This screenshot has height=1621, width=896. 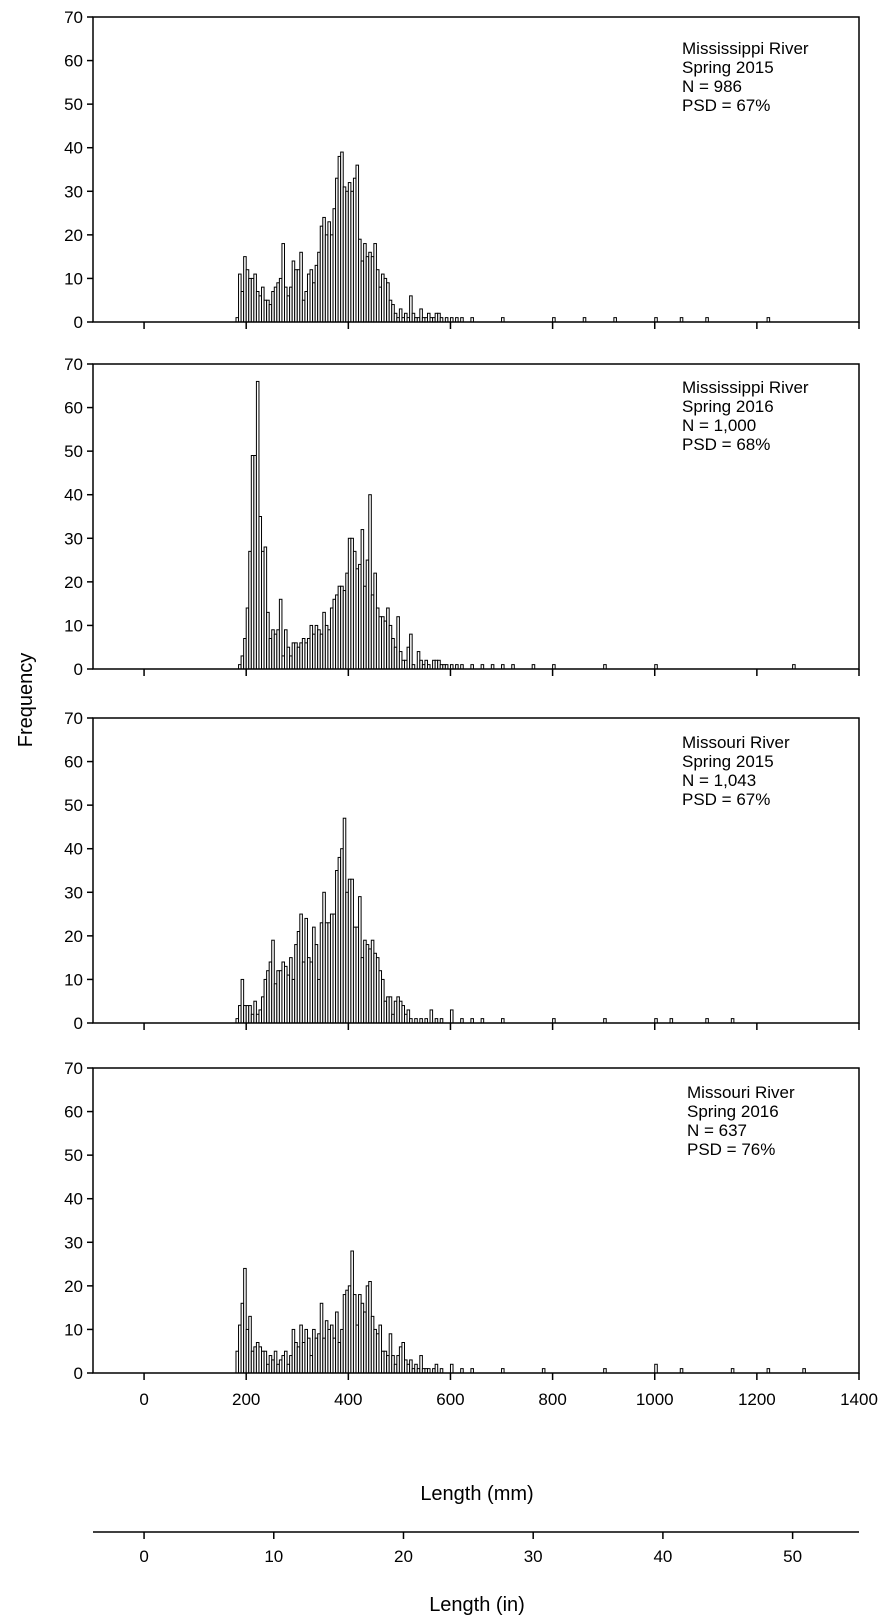 I want to click on panel-annotation-line: N = 986, so click(x=712, y=86).